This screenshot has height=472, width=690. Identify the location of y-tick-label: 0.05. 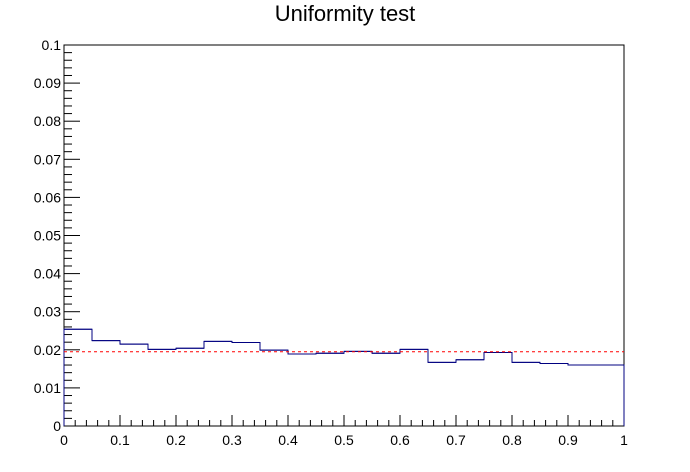
(47, 236).